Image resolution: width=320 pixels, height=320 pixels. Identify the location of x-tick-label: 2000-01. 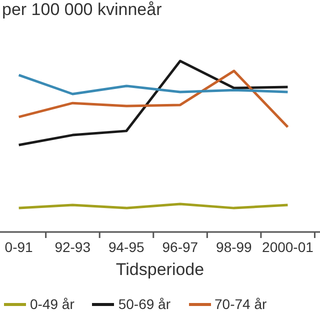
(288, 247).